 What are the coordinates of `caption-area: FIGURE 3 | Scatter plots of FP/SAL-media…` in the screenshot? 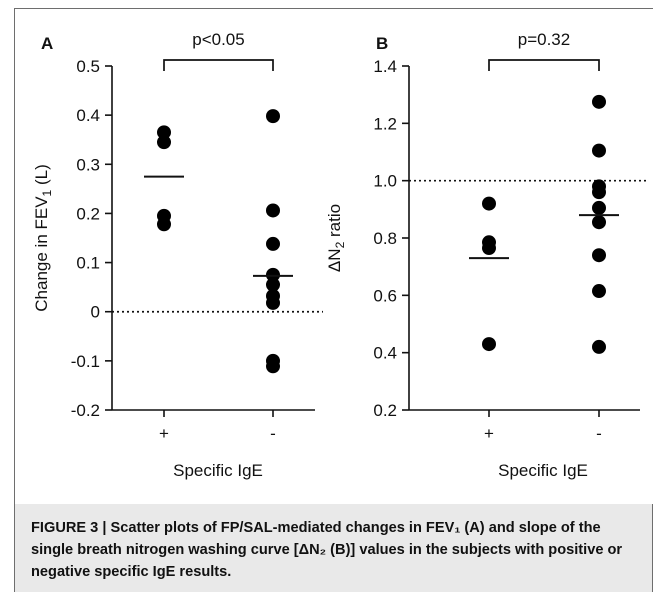 It's located at (333, 548).